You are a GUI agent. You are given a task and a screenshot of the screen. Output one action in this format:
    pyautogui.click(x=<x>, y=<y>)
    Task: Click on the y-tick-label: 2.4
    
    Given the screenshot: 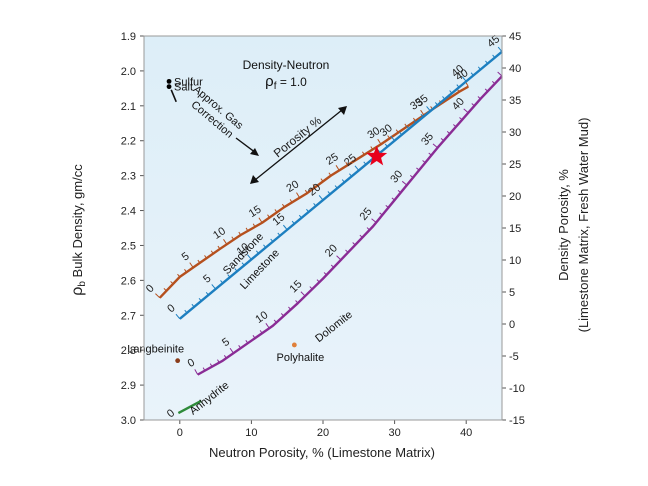 What is the action you would take?
    pyautogui.click(x=128, y=212)
    